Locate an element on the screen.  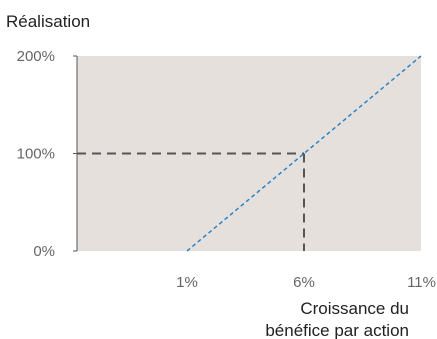
y-tick-label-2: 200% is located at coordinates (36, 56).